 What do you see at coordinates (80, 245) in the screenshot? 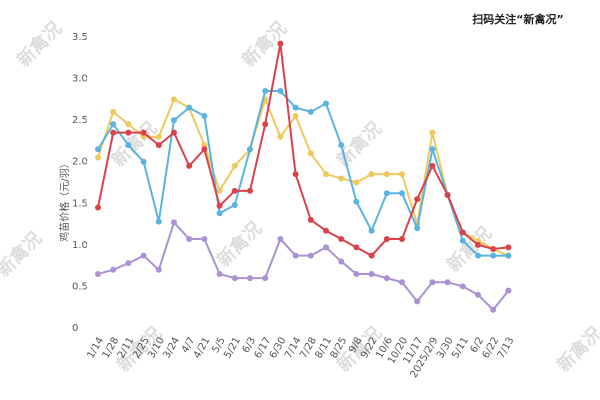
I see `y-tick-label: 1.0` at bounding box center [80, 245].